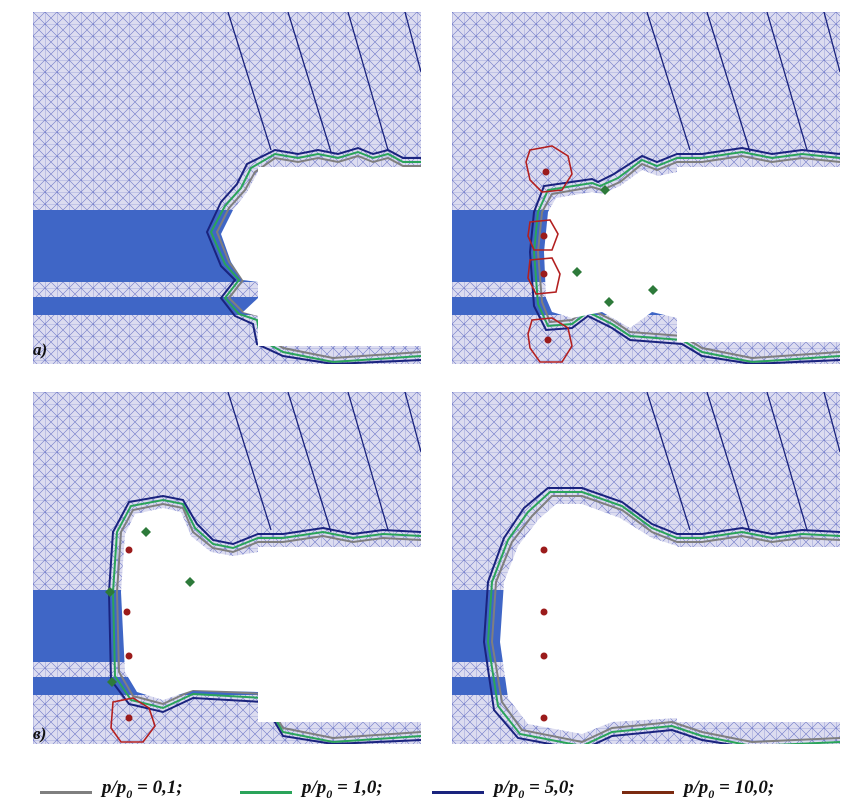  I want to click on legend-item-10: p/p0 = 10,0;, so click(737, 791).